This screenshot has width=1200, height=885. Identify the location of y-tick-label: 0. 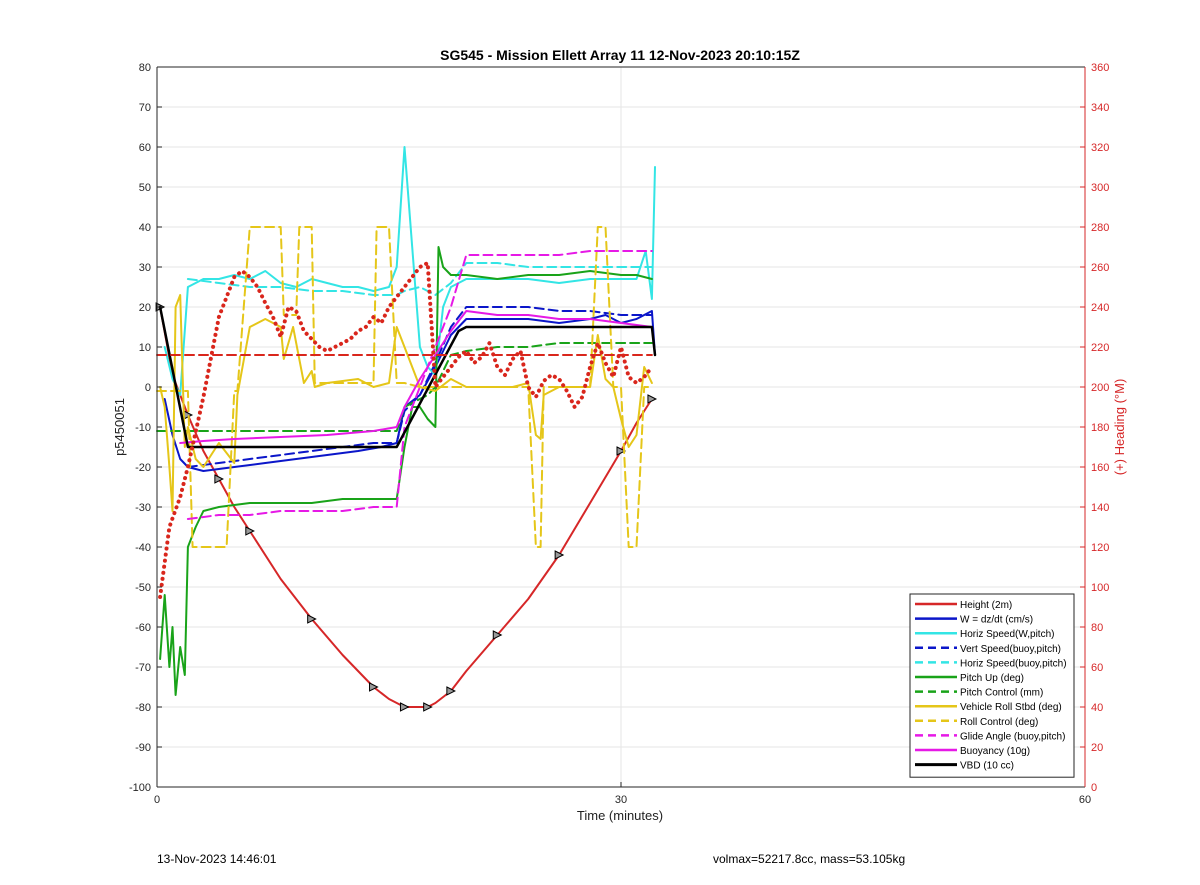
(148, 388).